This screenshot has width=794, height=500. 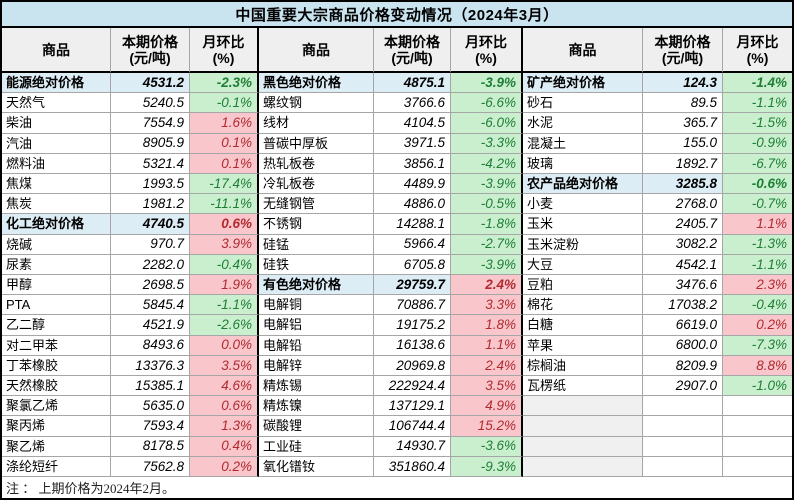 I want to click on price-cell: 4104.5, so click(x=412, y=123).